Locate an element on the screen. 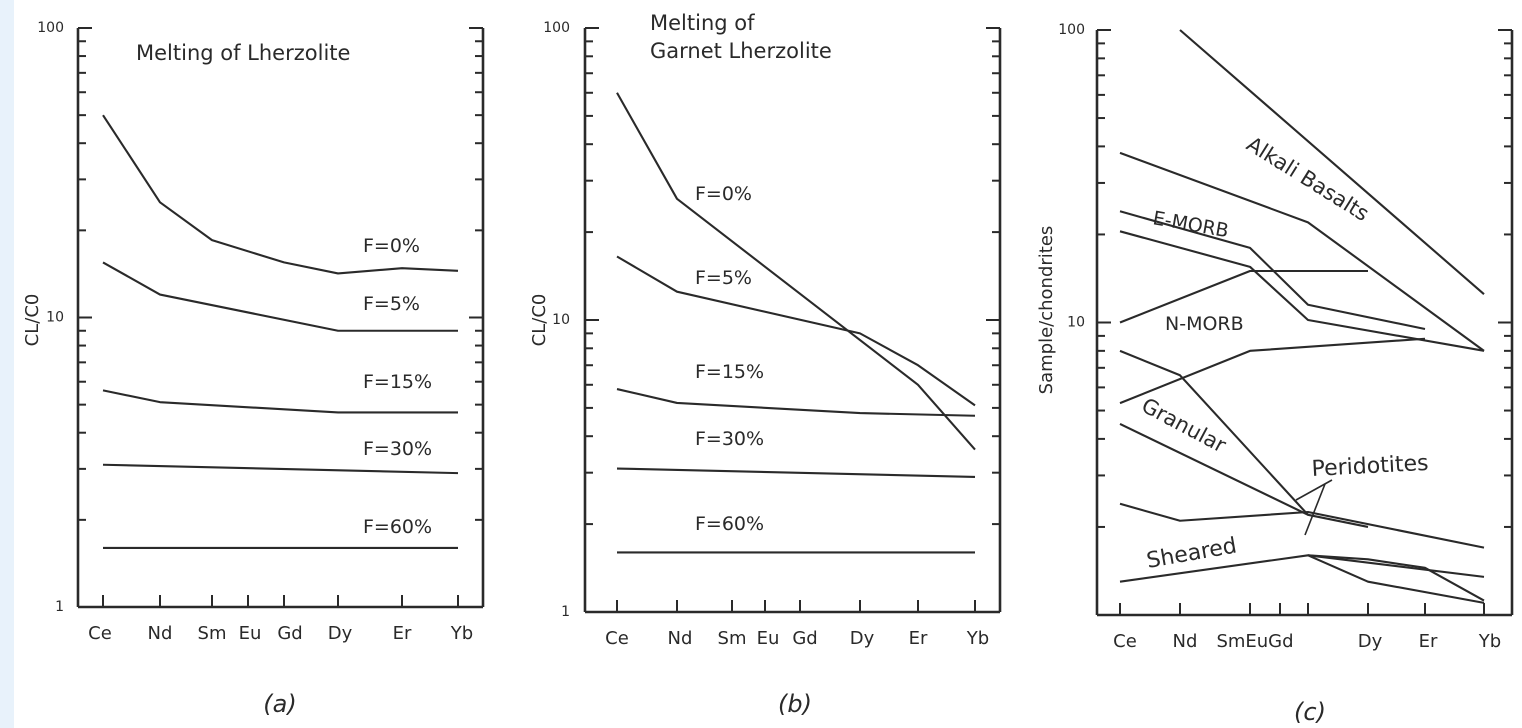 Image resolution: width=1522 pixels, height=728 pixels. annotation-label: Alkali Basalts is located at coordinates (1307, 179).